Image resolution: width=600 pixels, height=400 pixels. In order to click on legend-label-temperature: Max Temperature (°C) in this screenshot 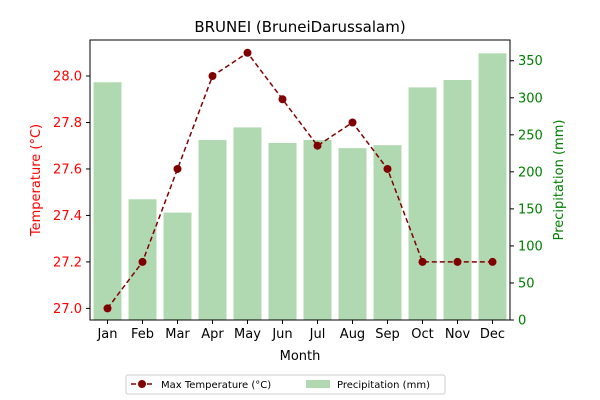, I will do `click(216, 385)`.